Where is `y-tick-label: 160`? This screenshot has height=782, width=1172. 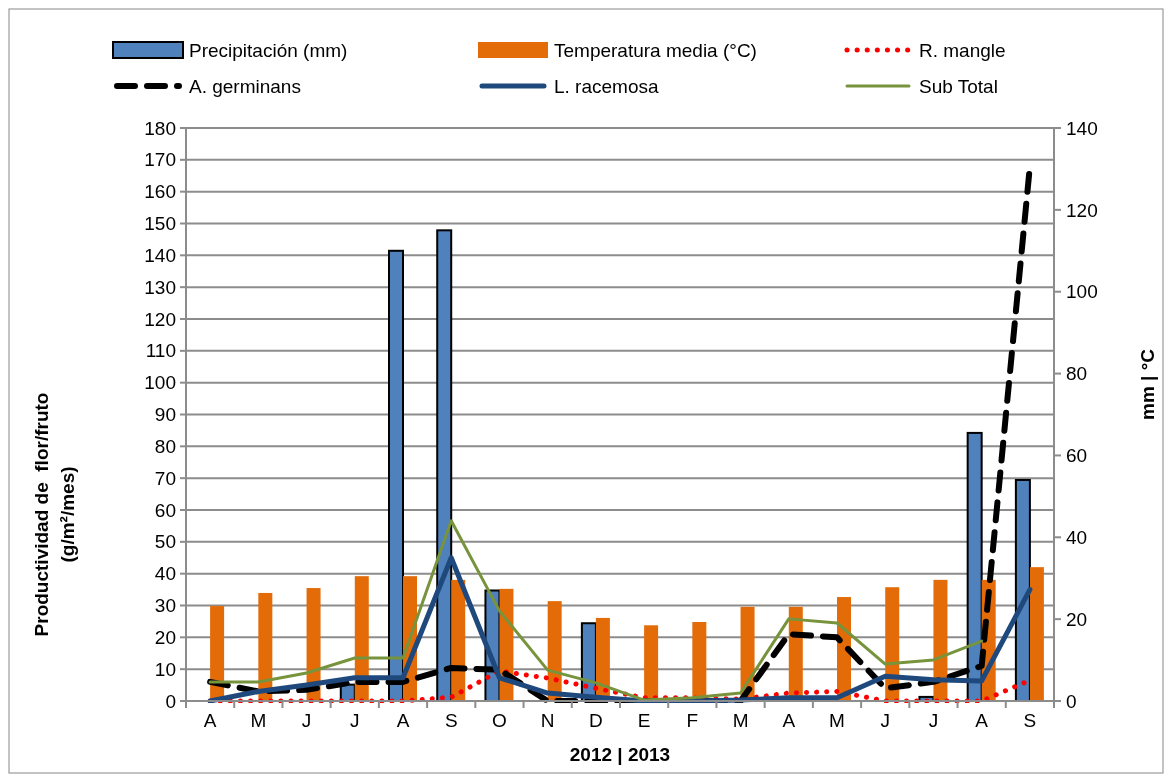 y-tick-label: 160 is located at coordinates (160, 192).